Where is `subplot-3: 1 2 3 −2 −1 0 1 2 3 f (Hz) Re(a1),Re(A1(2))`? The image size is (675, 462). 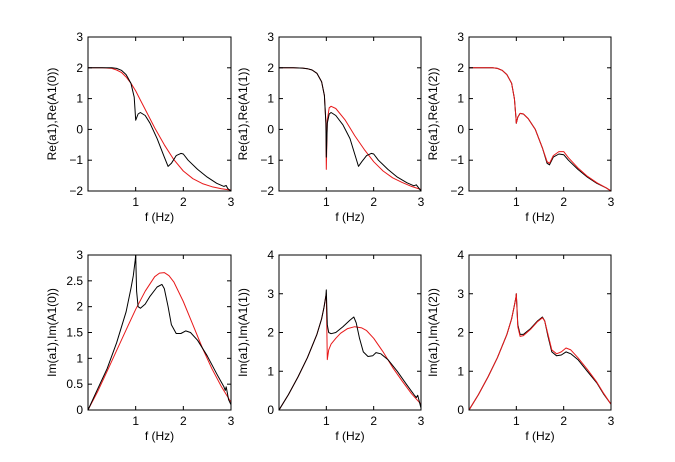
subplot-3: 1 2 3 −2 −1 0 1 2 3 f (Hz) Re(a1),Re(A1(2)) is located at coordinates (520, 127).